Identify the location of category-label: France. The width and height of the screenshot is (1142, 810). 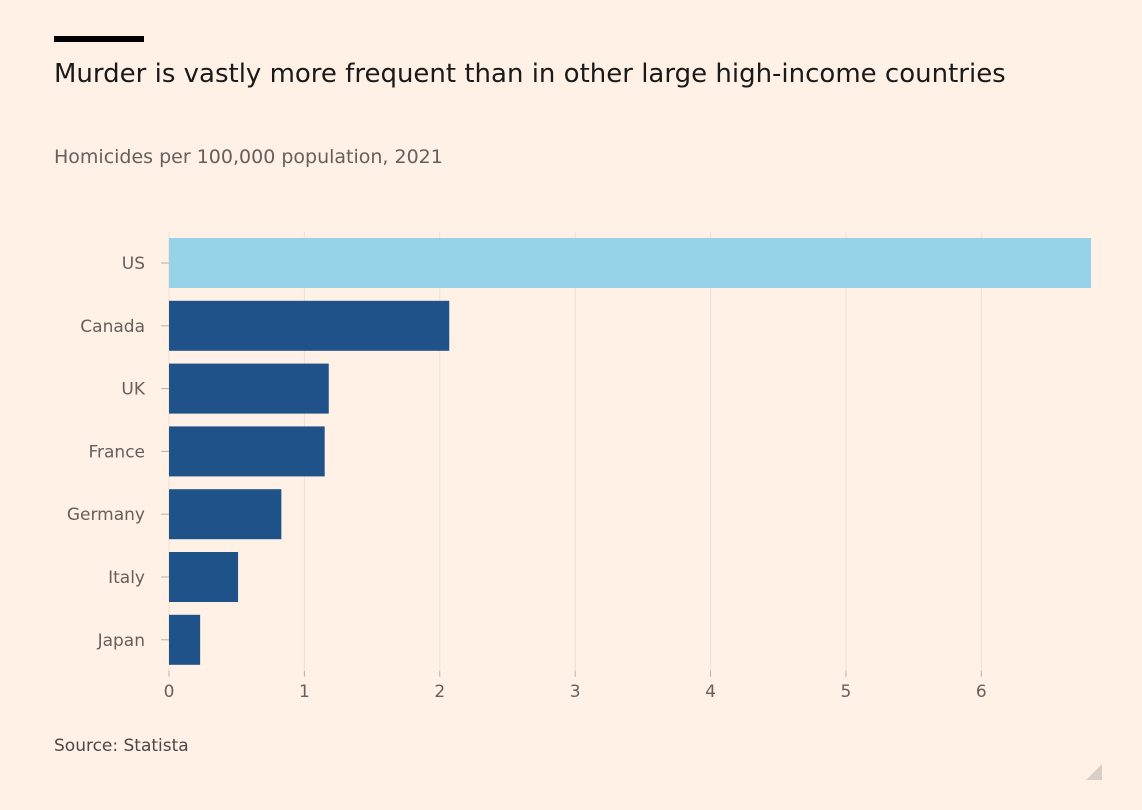
(116, 452).